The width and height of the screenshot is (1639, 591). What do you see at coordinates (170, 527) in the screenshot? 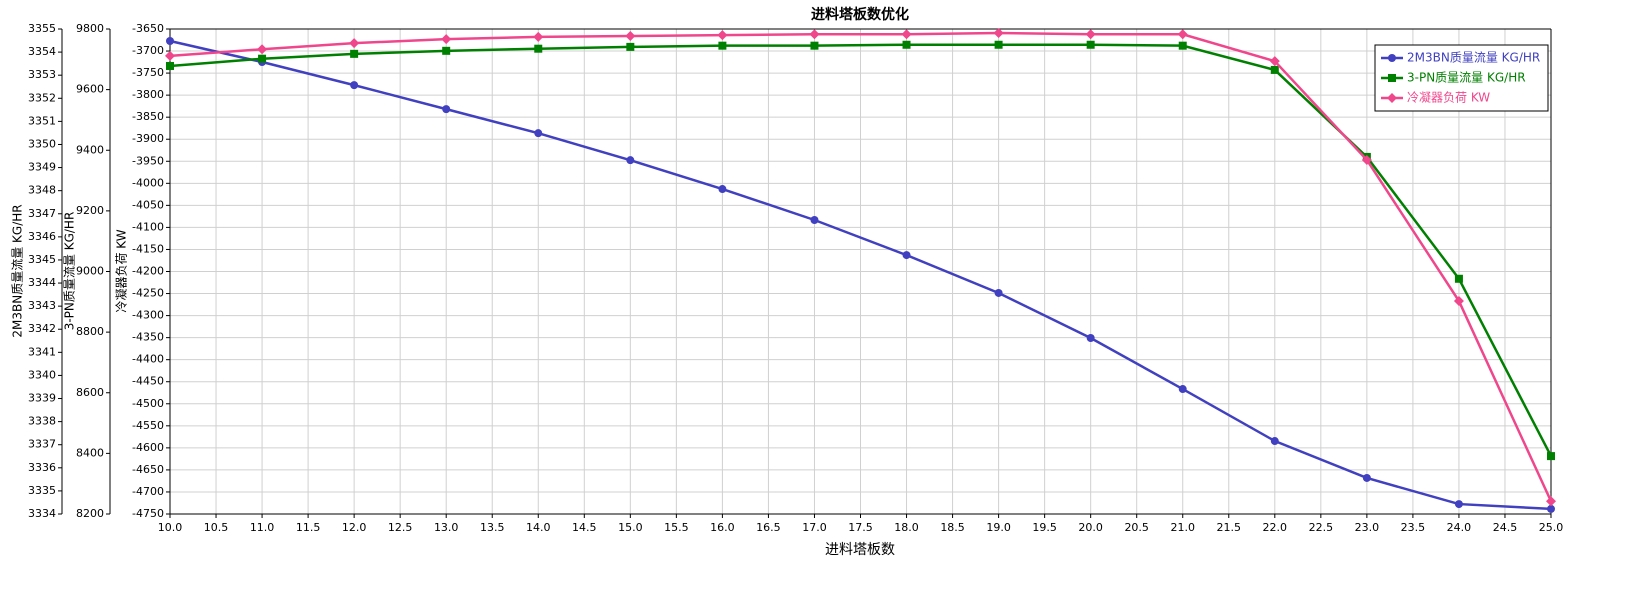
I see `x-tick-label: 10.0` at bounding box center [170, 527].